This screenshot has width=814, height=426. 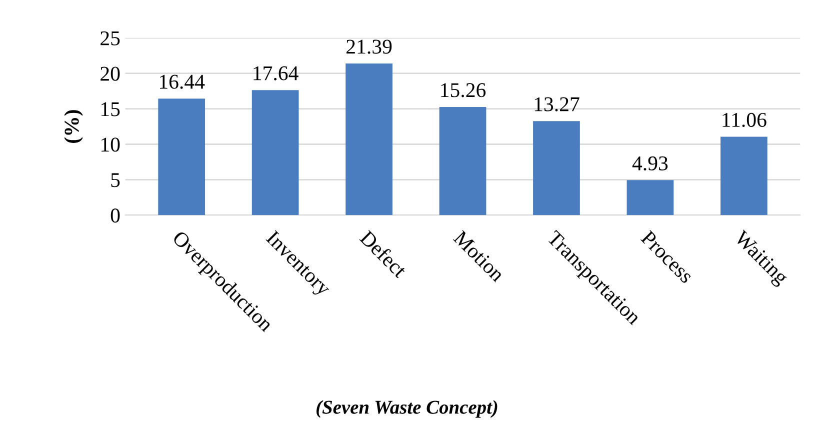 What do you see at coordinates (276, 73) in the screenshot?
I see `data-label: 17.64` at bounding box center [276, 73].